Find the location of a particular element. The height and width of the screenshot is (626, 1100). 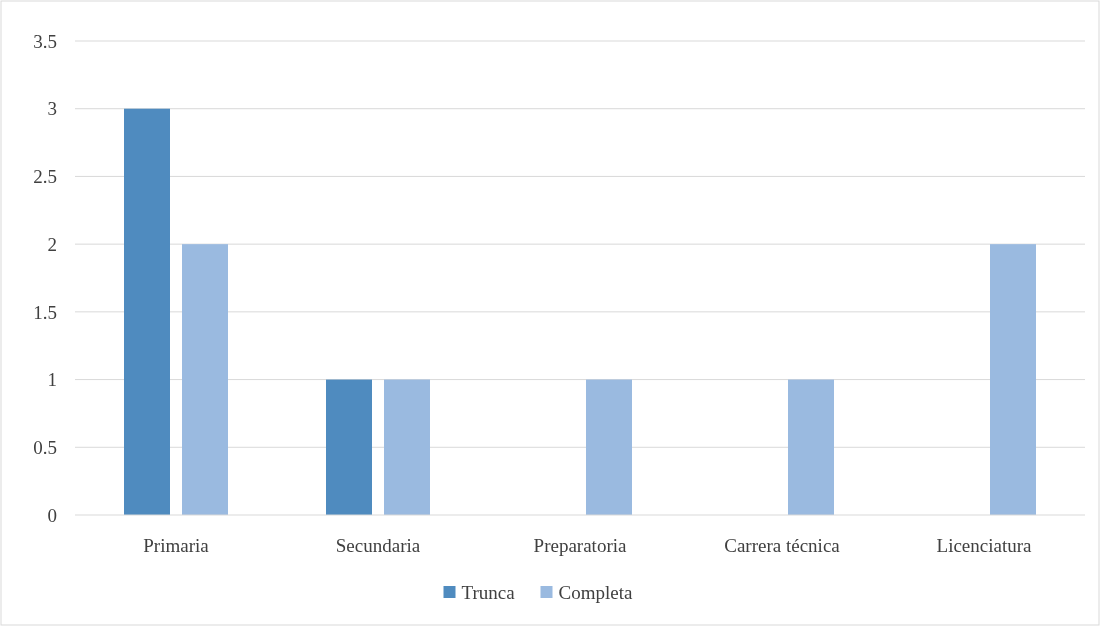

y-tick-label: 3.5 is located at coordinates (45, 41).